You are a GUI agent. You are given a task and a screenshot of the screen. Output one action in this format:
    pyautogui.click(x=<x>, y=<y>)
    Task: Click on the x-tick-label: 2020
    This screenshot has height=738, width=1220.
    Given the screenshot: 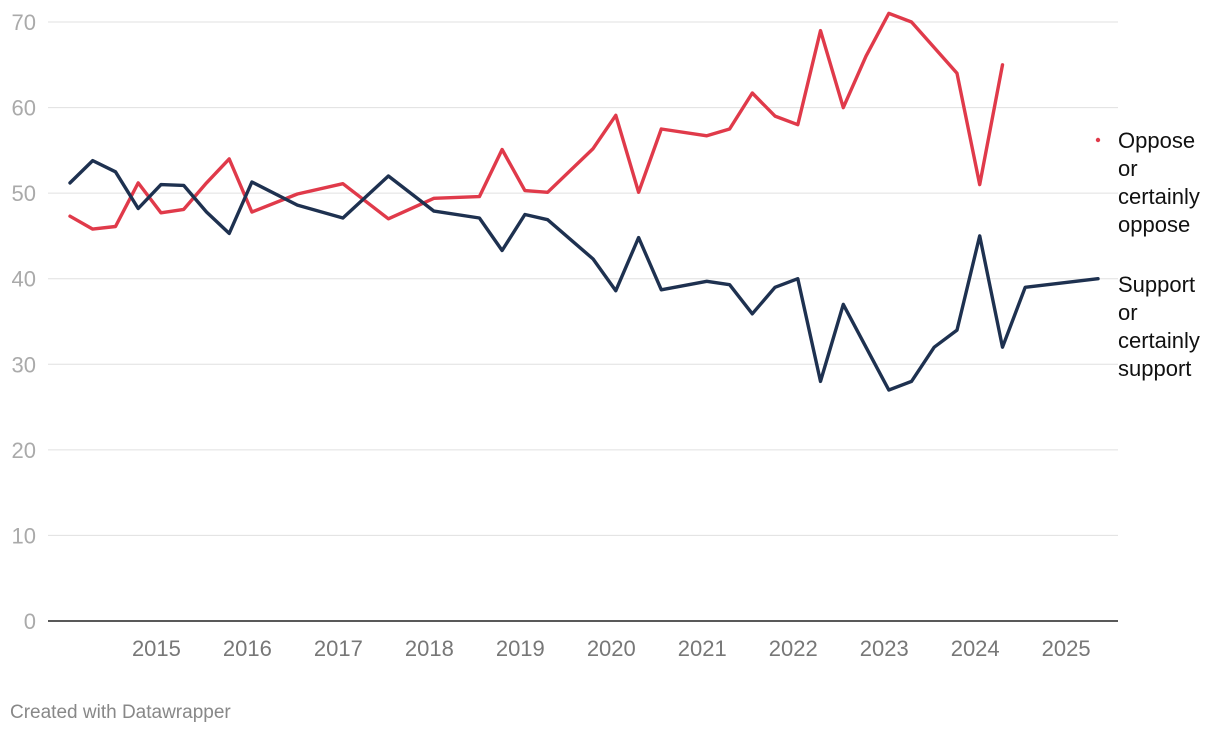 What is the action you would take?
    pyautogui.click(x=611, y=648)
    